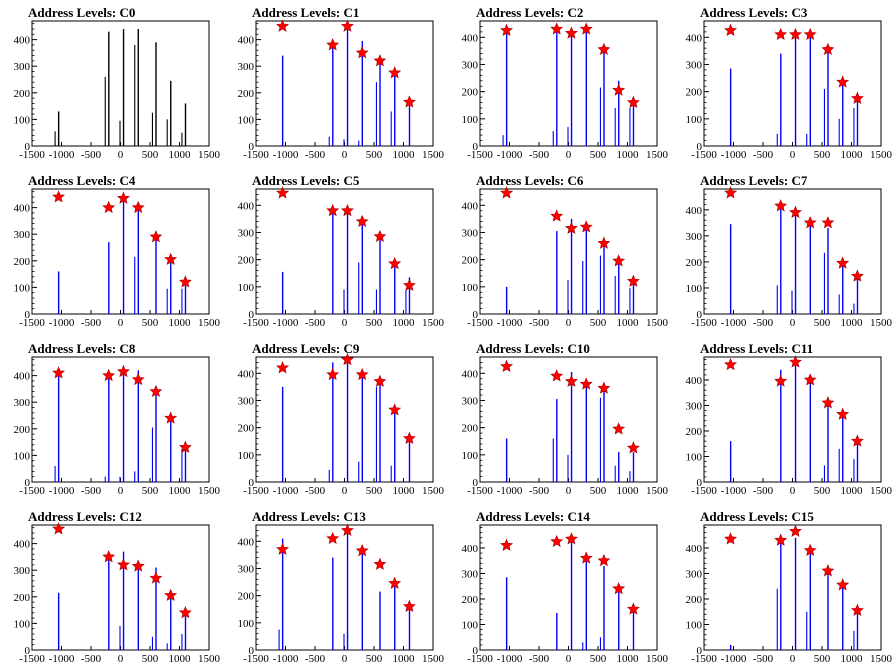 The height and width of the screenshot is (672, 896). Describe the element at coordinates (754, 180) in the screenshot. I see `panel-title: Address Levels: C7` at that location.